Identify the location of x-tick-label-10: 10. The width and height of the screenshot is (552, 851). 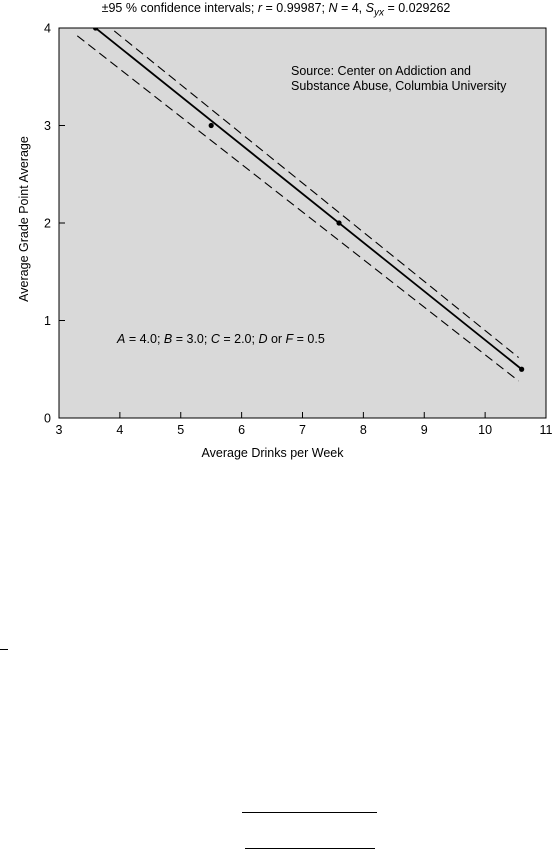
(485, 430).